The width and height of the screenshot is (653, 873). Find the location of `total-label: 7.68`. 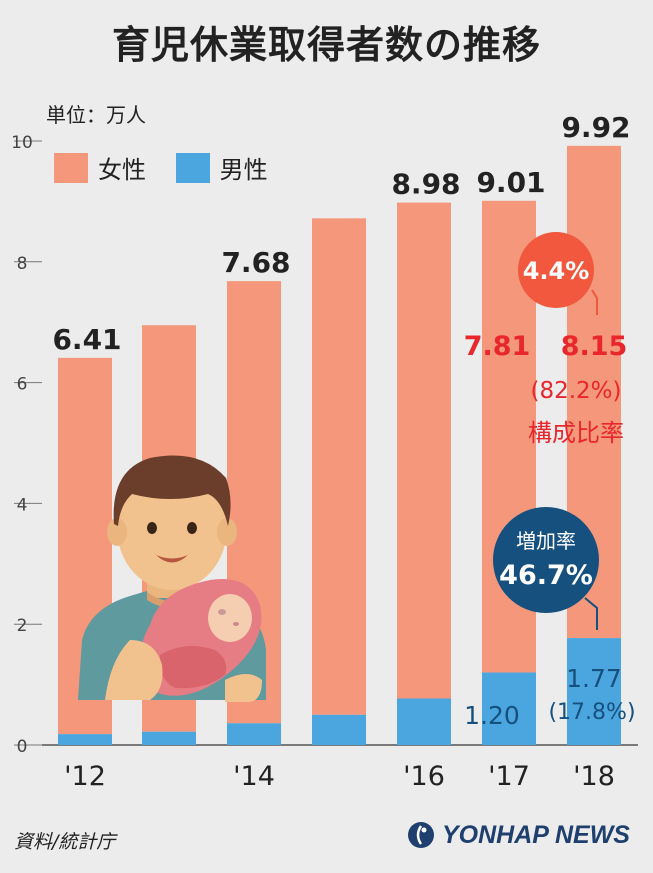

total-label: 7.68 is located at coordinates (255, 262).